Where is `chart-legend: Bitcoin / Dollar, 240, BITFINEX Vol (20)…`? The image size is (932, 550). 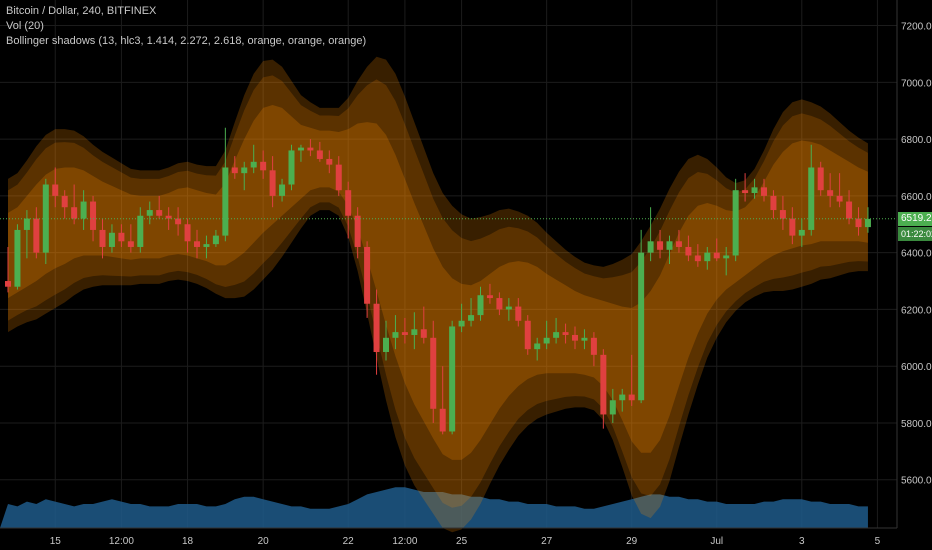
chart-legend: Bitcoin / Dollar, 240, BITFINEX Vol (20)… is located at coordinates (186, 26).